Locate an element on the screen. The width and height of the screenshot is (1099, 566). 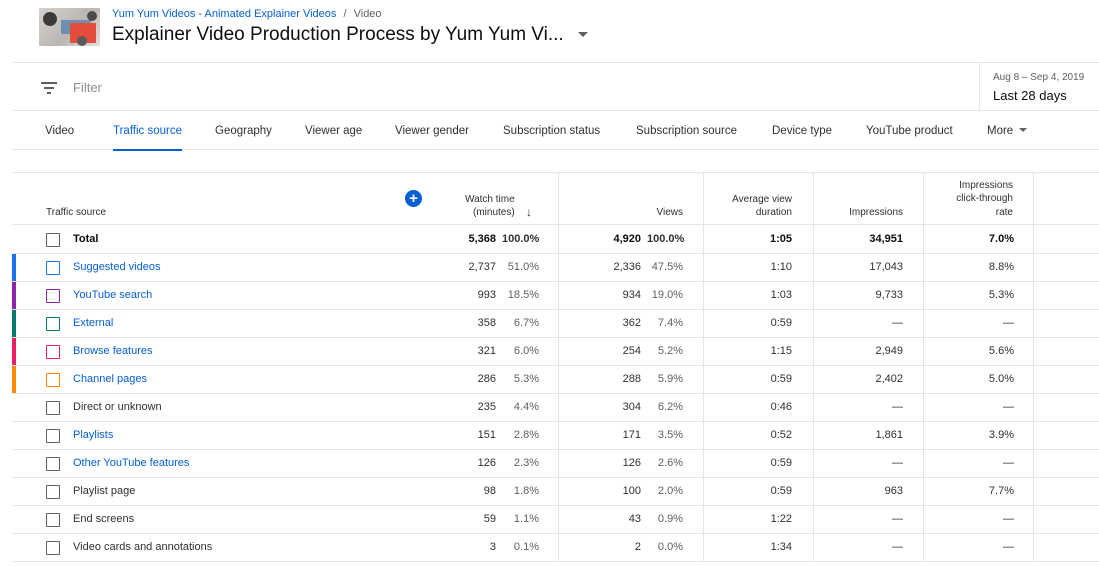
row-label: External is located at coordinates (93, 323).